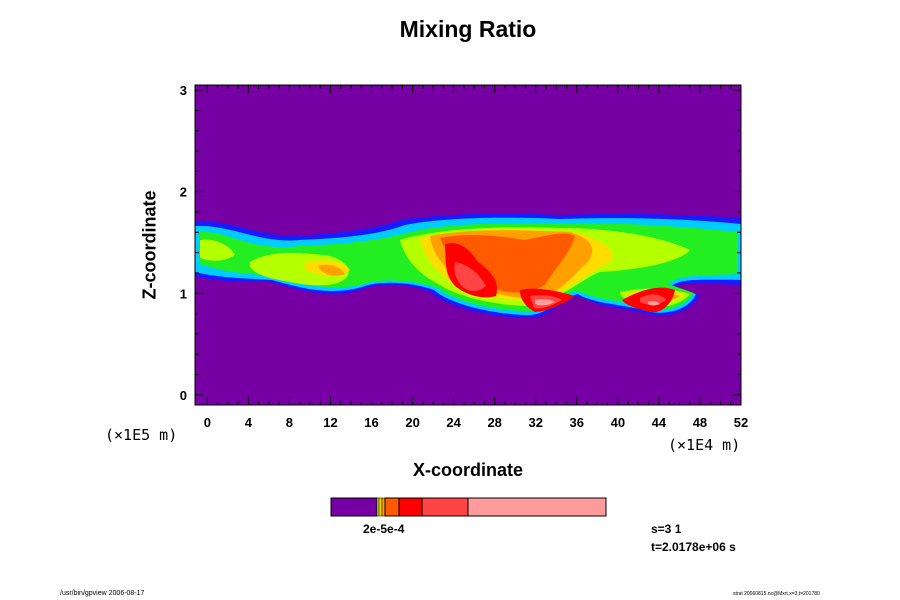 The image size is (900, 600). What do you see at coordinates (666, 529) in the screenshot?
I see `step-annotation: s=3 1` at bounding box center [666, 529].